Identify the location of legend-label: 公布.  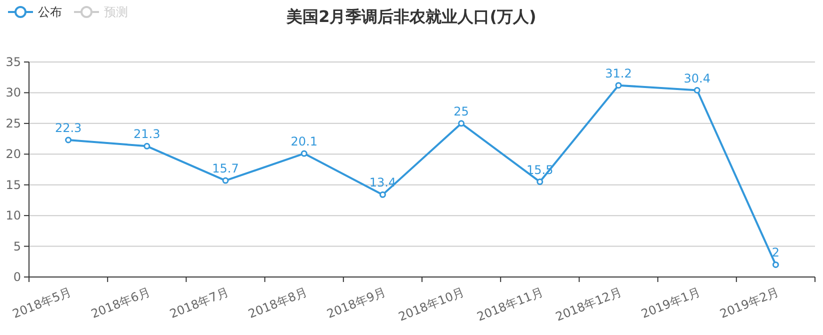
(50, 12).